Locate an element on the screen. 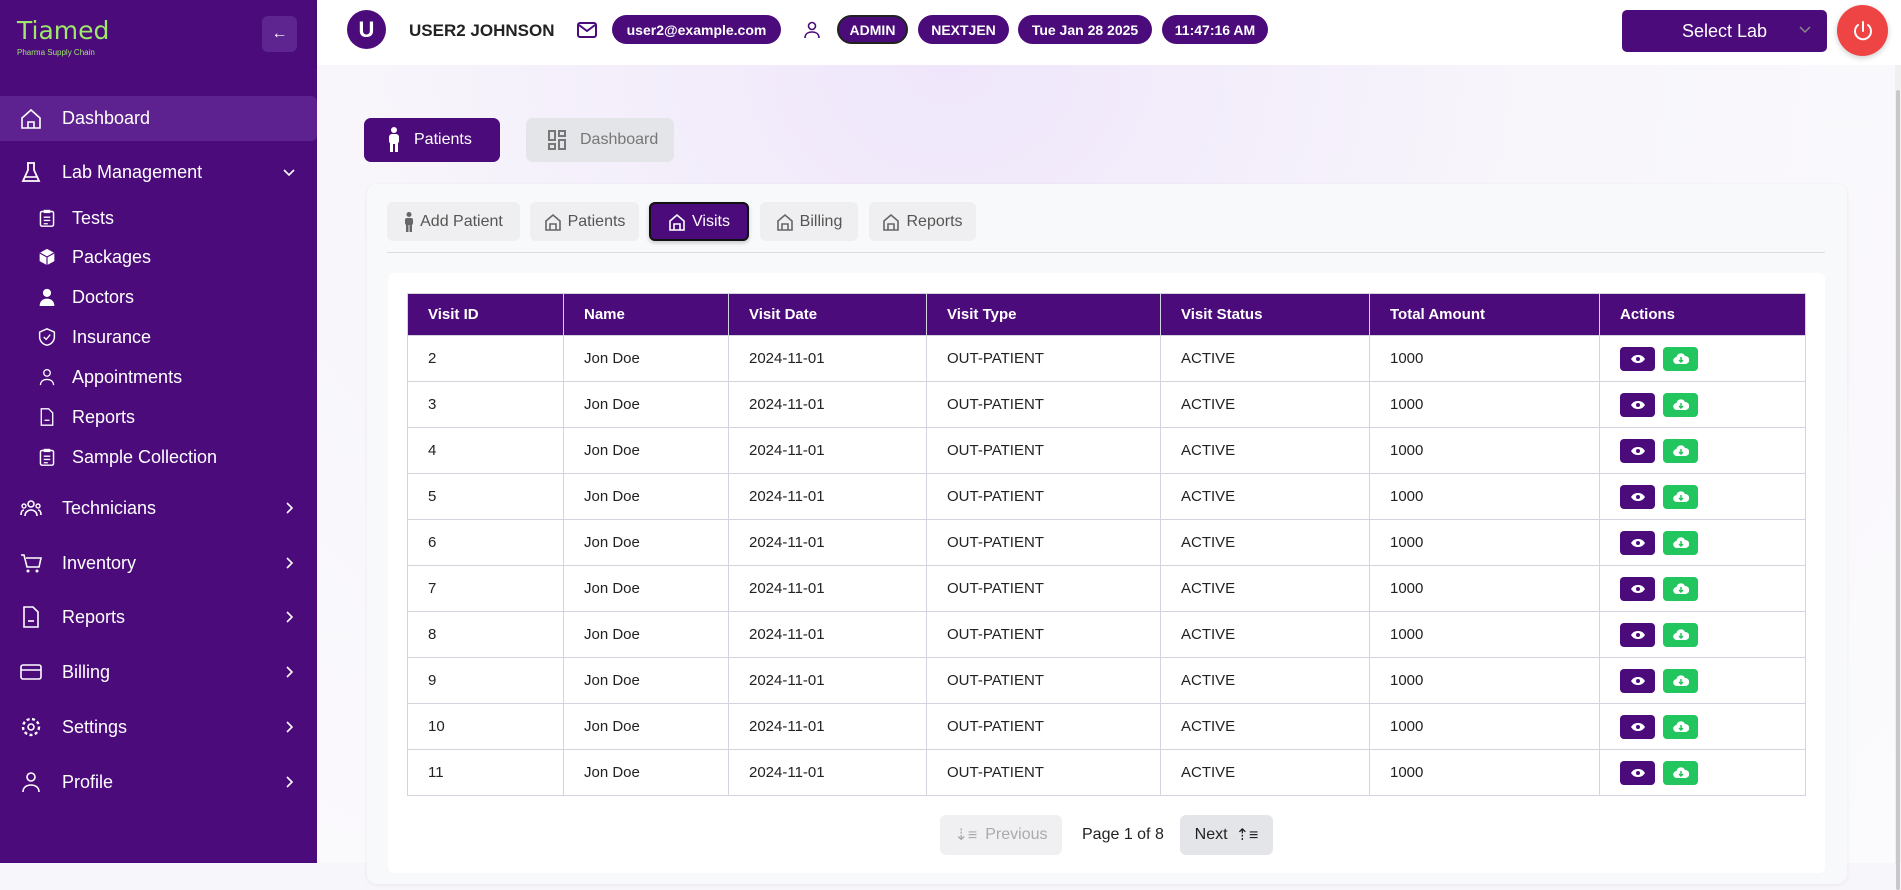  select-lab-dropdown: Select Lab is located at coordinates (1724, 31).